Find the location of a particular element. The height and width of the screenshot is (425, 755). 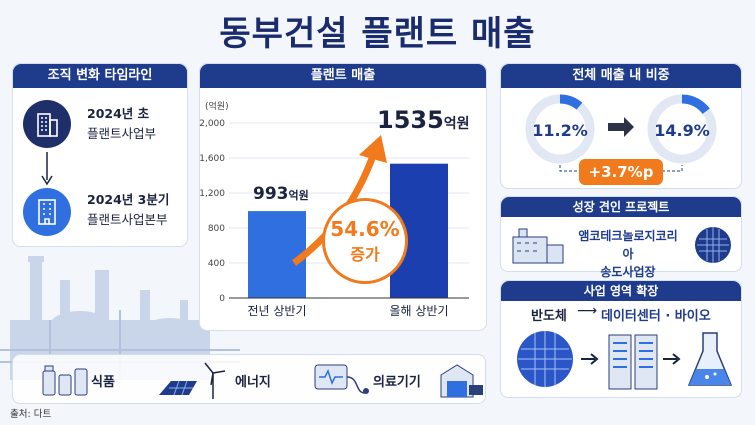

y-tick-label: 0 is located at coordinates (222, 299).